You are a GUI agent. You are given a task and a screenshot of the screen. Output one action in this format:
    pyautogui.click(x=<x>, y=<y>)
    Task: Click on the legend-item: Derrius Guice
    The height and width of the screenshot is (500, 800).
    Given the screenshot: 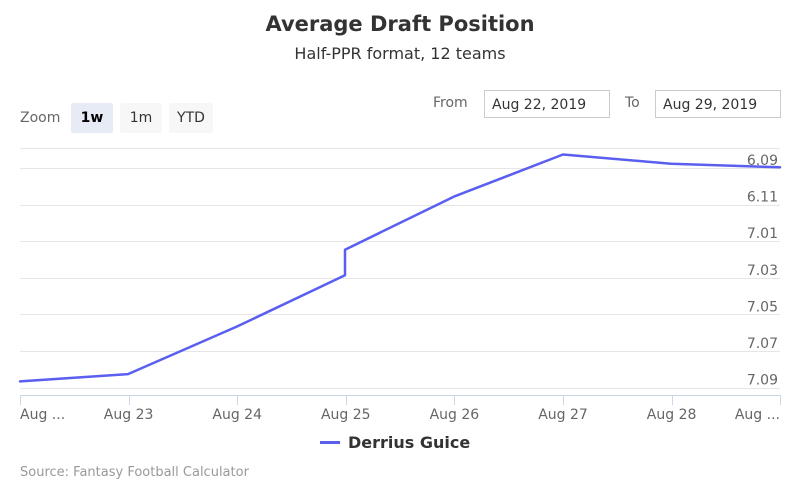 What is the action you would take?
    pyautogui.click(x=395, y=442)
    